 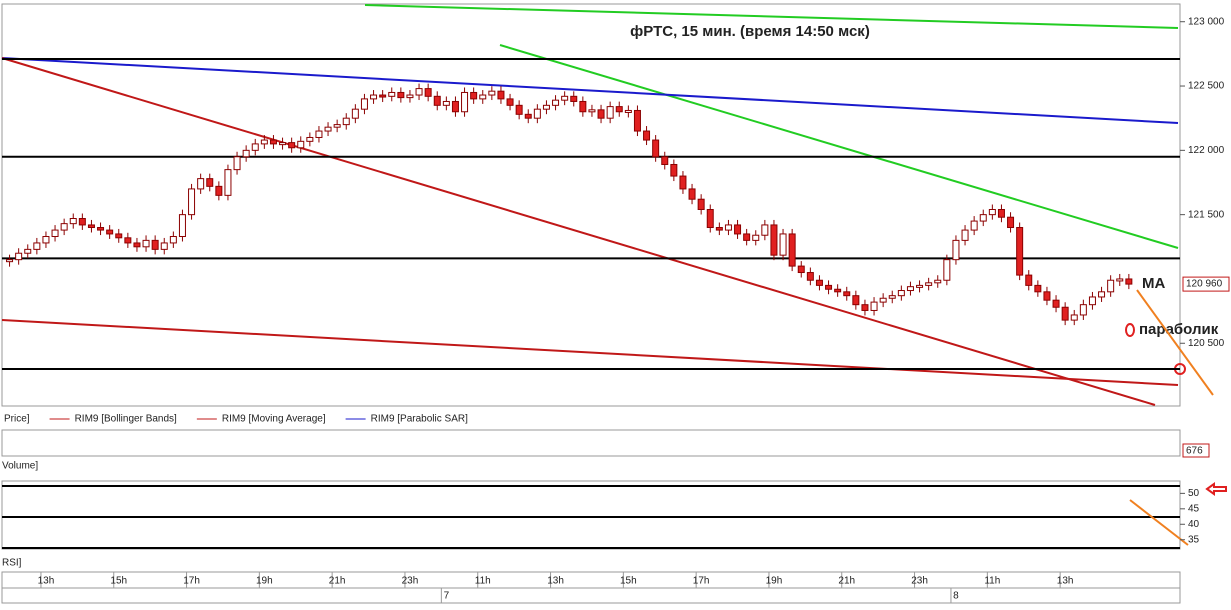 What do you see at coordinates (17, 419) in the screenshot?
I see `legend-entry: Price]` at bounding box center [17, 419].